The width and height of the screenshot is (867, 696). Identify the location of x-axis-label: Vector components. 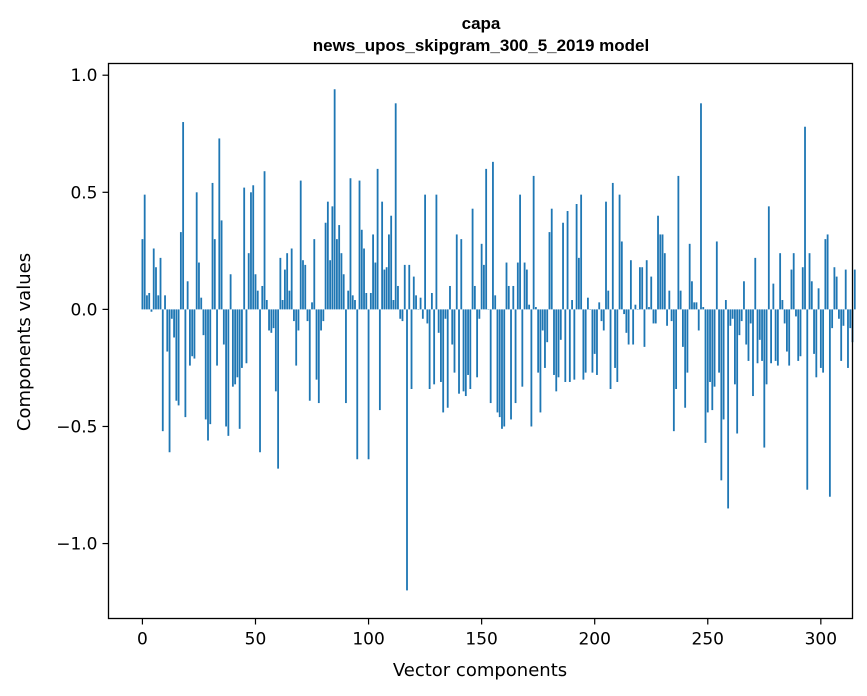
(480, 670).